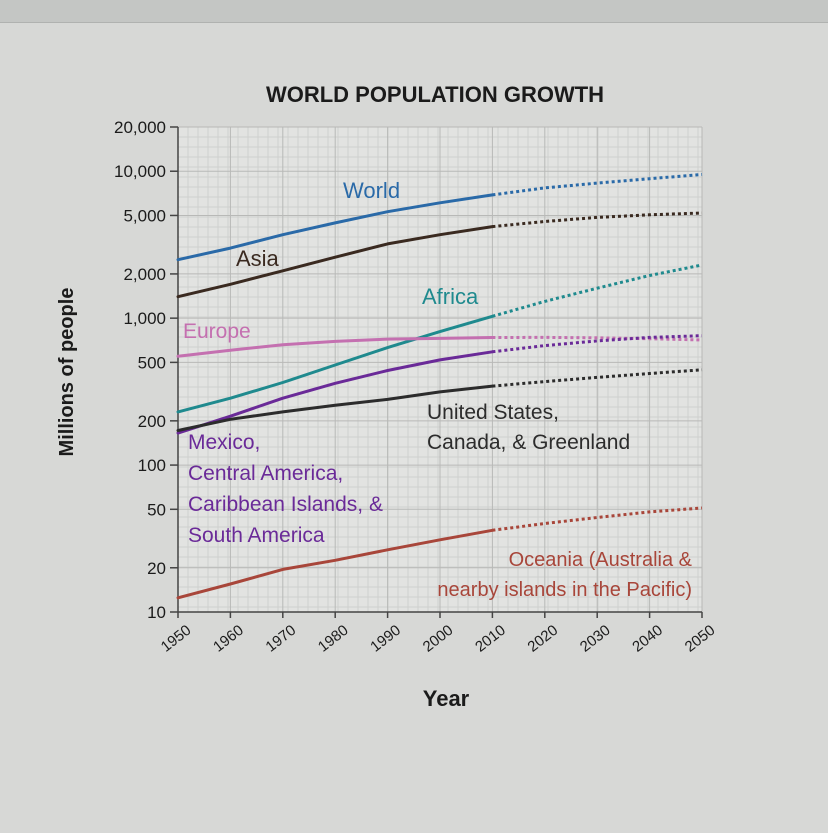  What do you see at coordinates (446, 698) in the screenshot?
I see `x-axis-title: Year` at bounding box center [446, 698].